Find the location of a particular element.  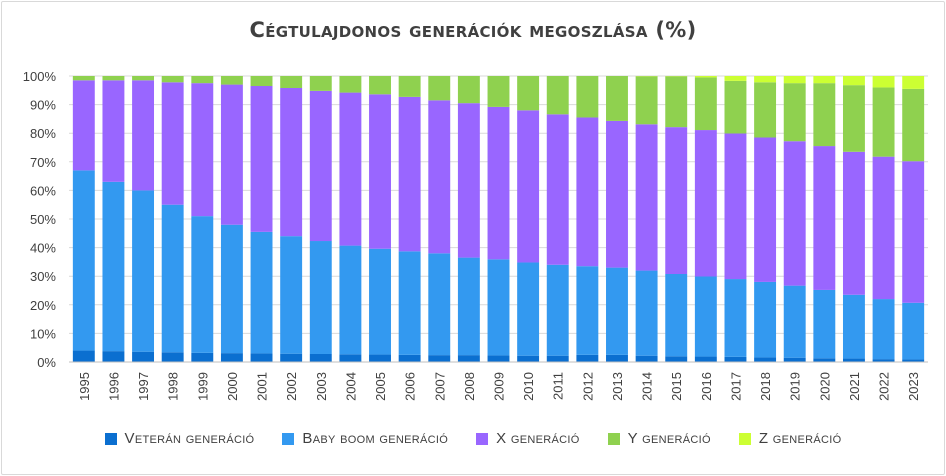

y-tick-label: 30% is located at coordinates (43, 276).